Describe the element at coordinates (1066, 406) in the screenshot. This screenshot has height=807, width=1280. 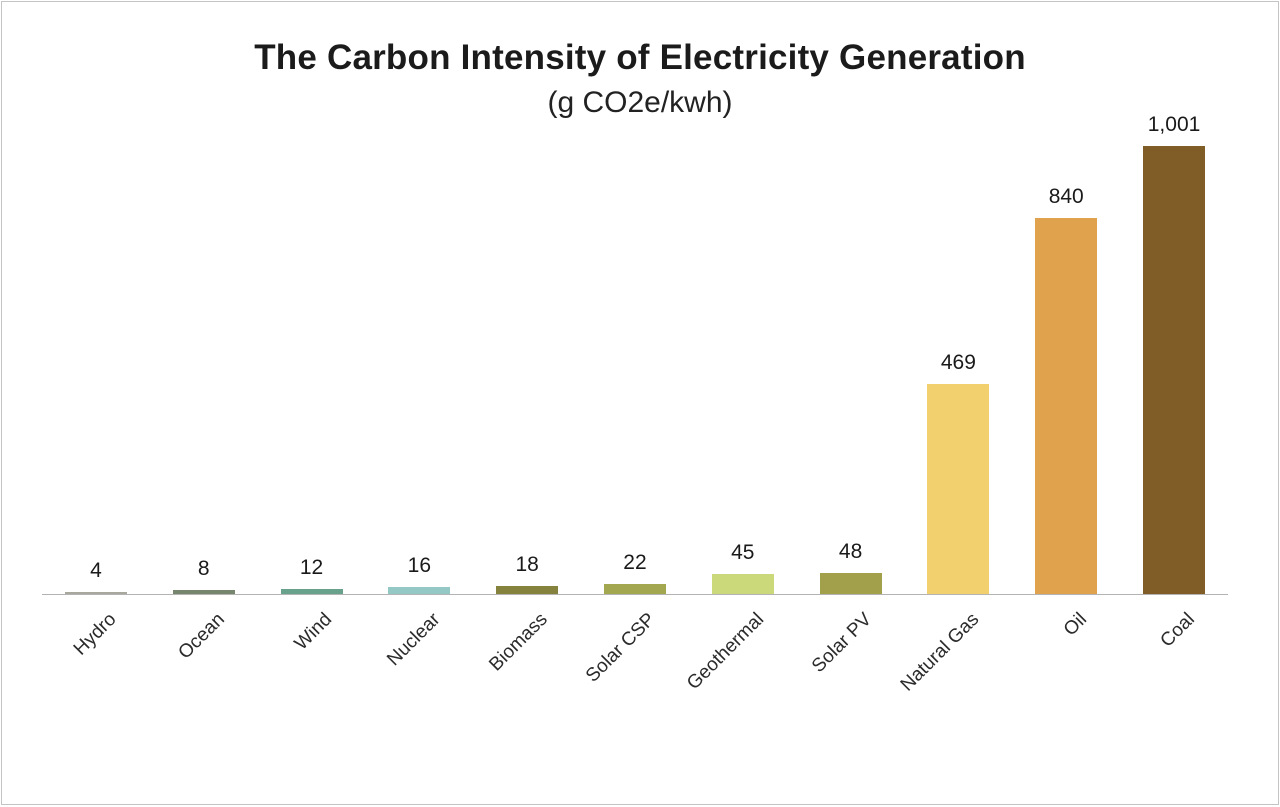
I see `bar-oil` at that location.